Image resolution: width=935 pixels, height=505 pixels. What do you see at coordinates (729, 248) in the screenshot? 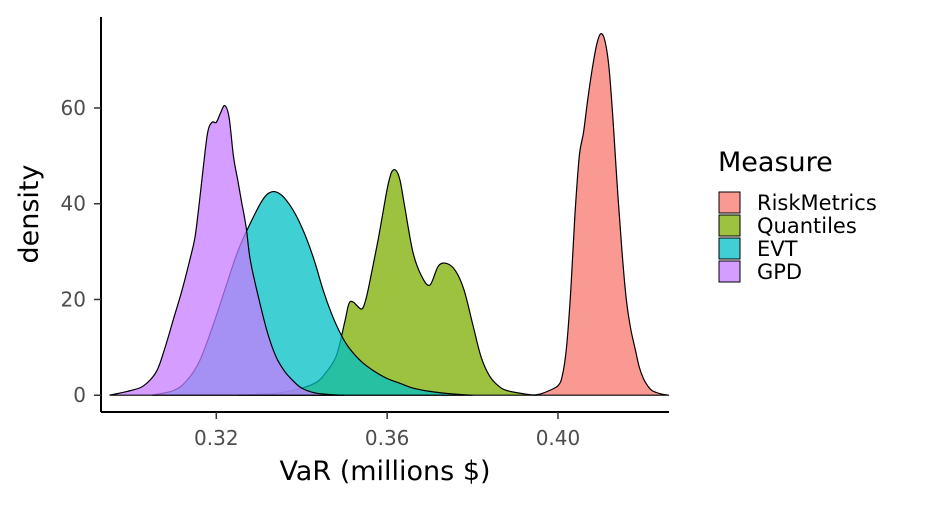
I see `legend-swatch-evt` at bounding box center [729, 248].